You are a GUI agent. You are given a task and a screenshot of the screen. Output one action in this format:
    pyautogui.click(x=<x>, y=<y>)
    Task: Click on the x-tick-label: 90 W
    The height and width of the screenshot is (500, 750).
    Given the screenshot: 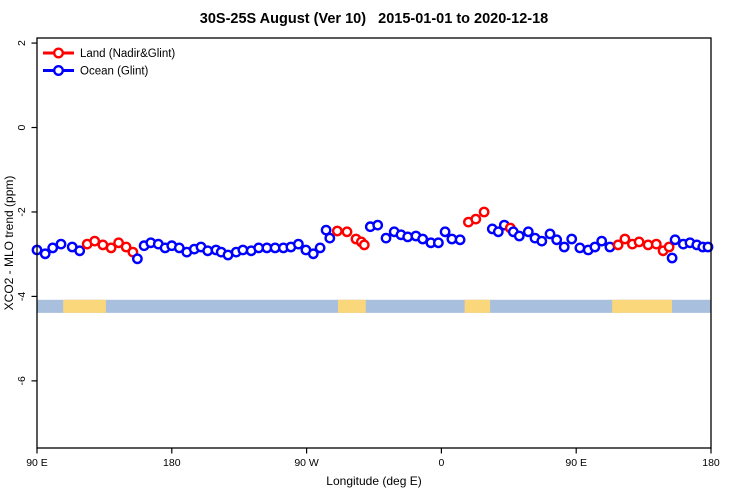 What is the action you would take?
    pyautogui.click(x=306, y=463)
    